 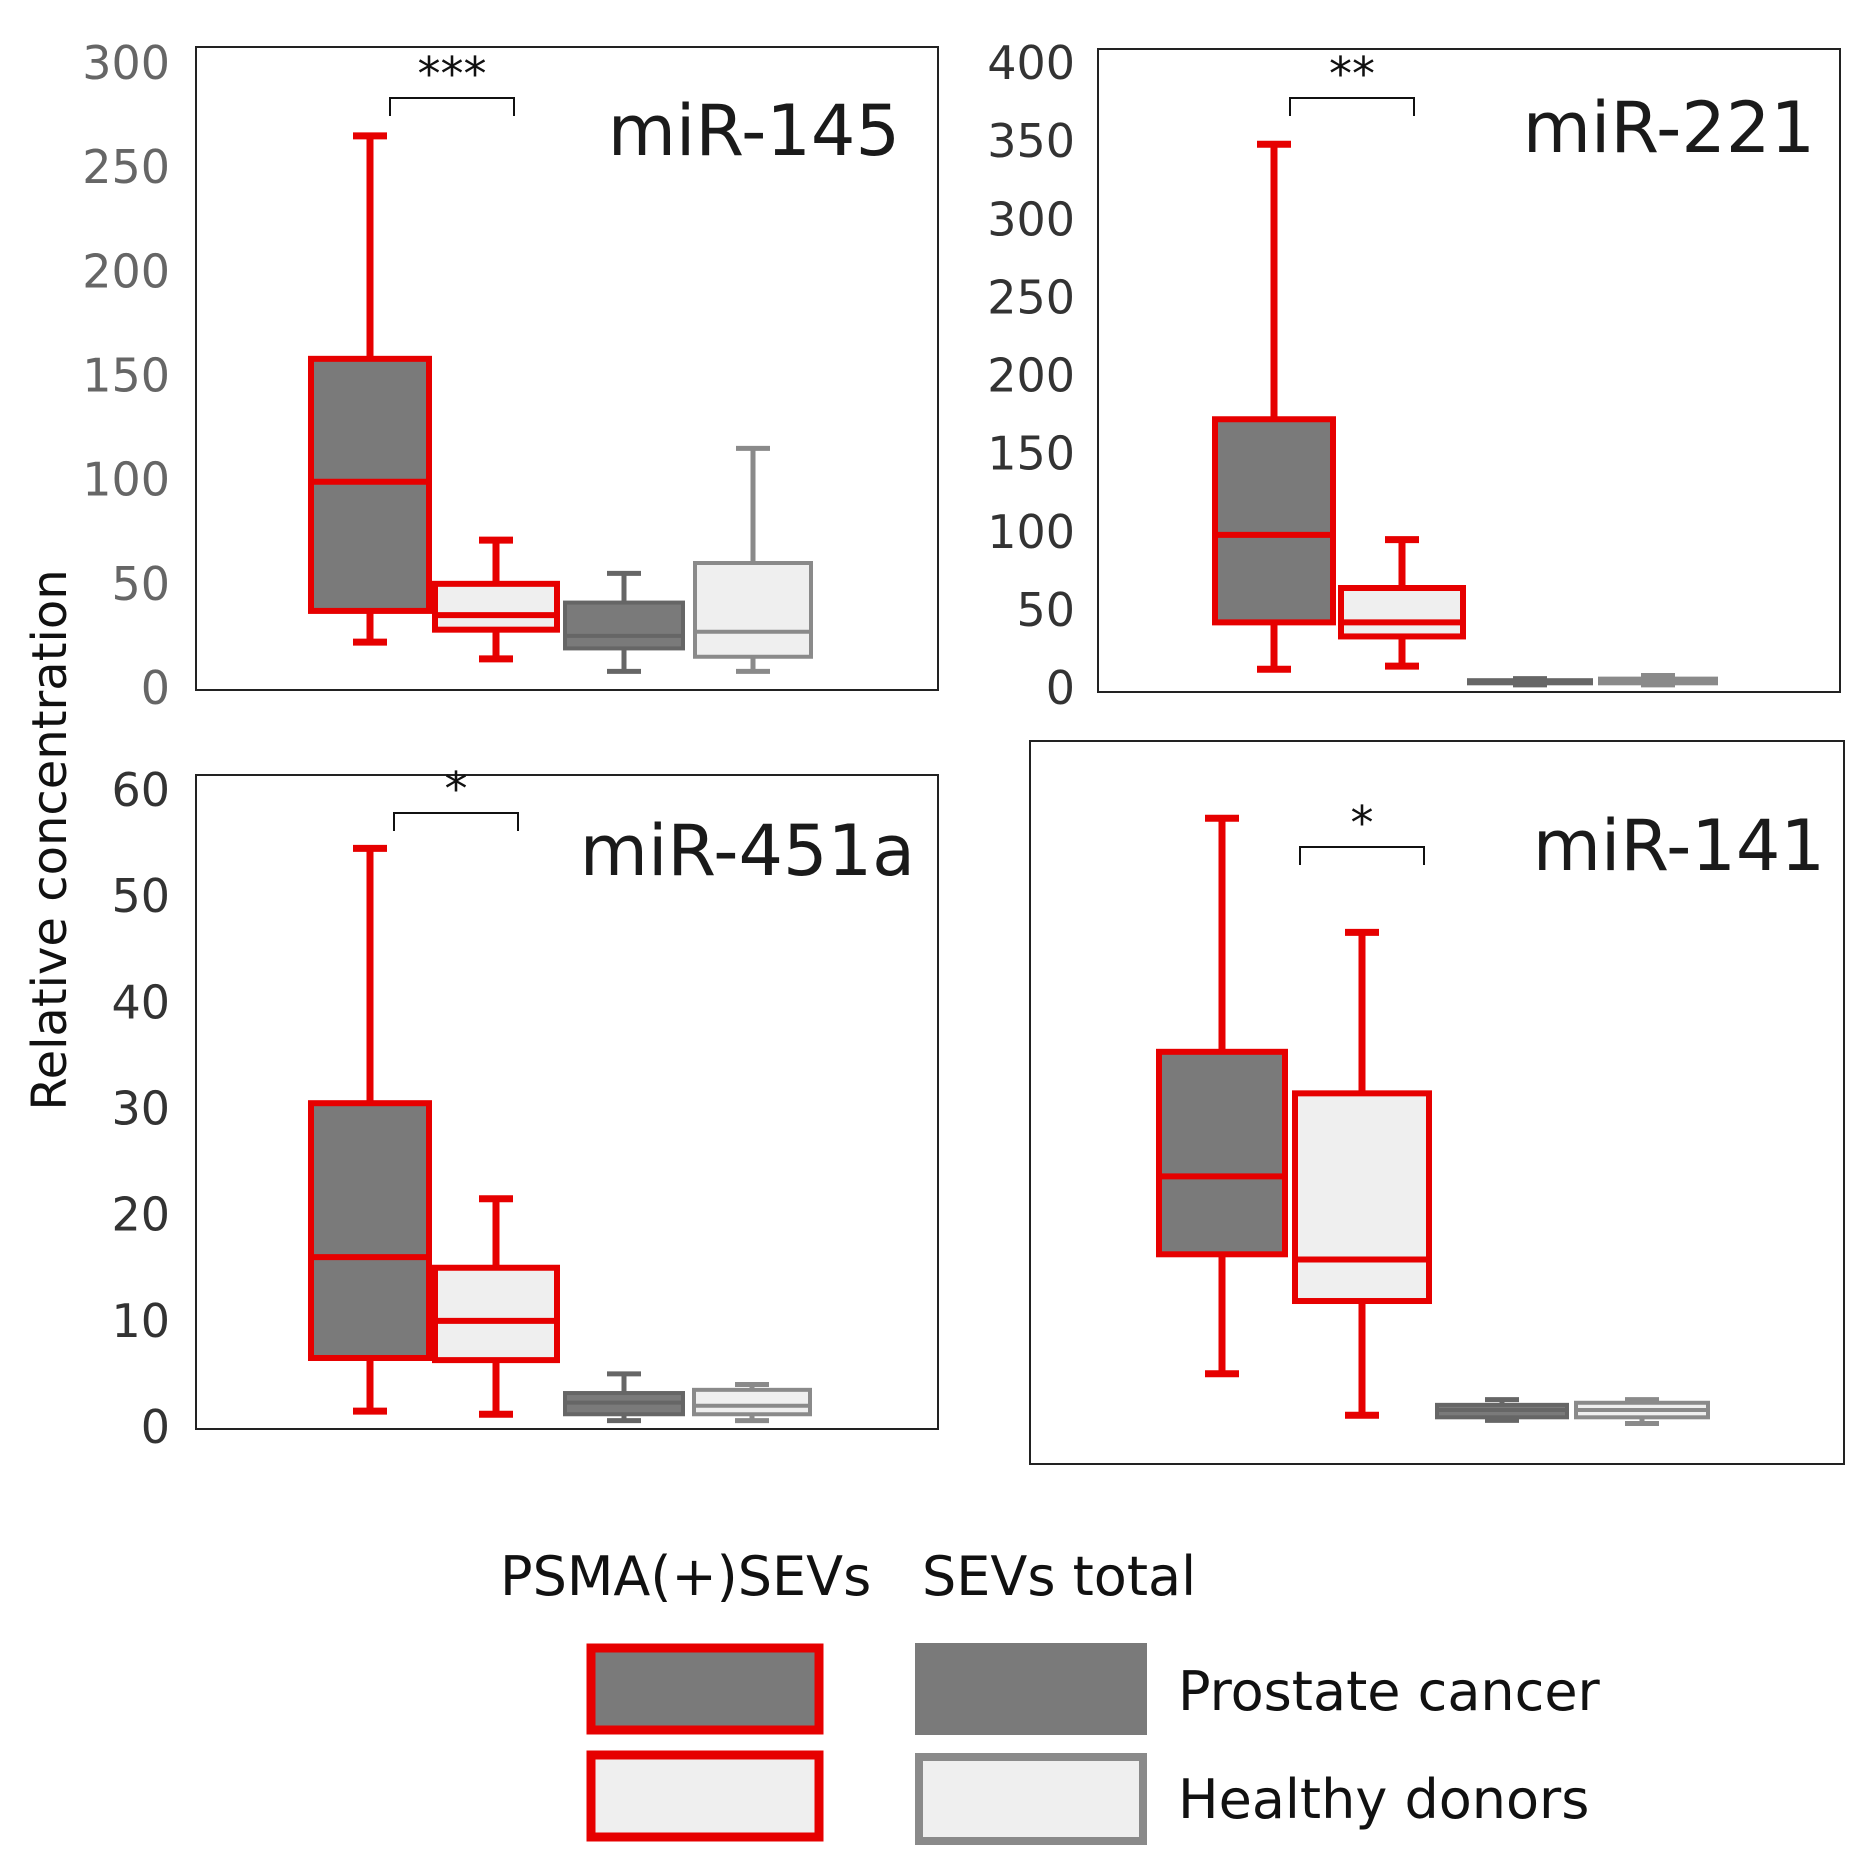 What do you see at coordinates (1031, 1689) in the screenshot?
I see `legend-swatch-total-prostate` at bounding box center [1031, 1689].